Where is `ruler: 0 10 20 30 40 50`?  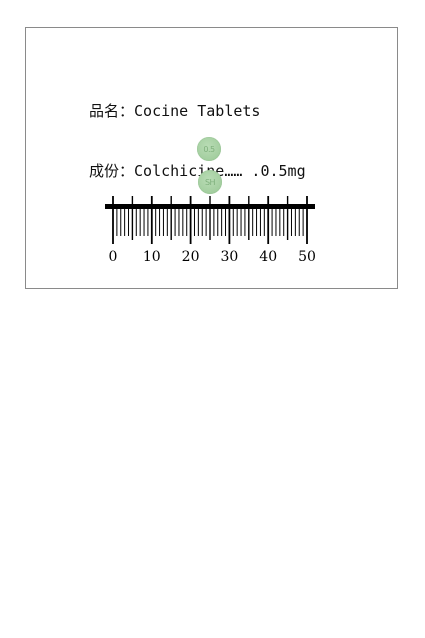
ruler: 0 10 20 30 40 50 is located at coordinates (210, 230).